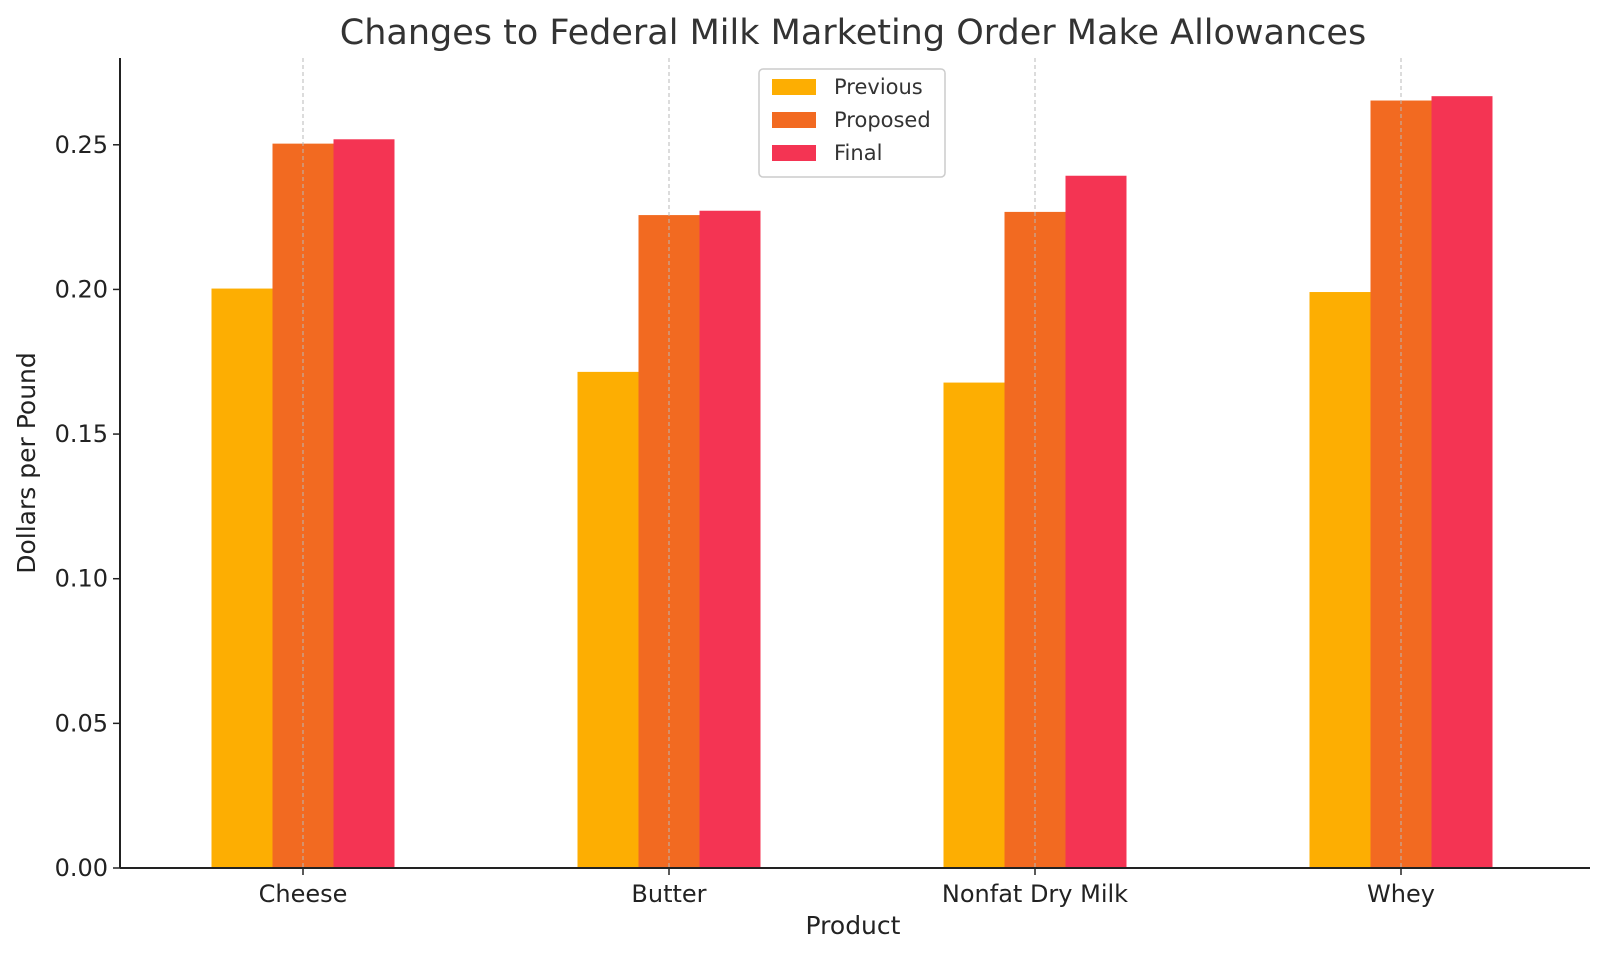 This screenshot has width=1600, height=954. What do you see at coordinates (26, 463) in the screenshot?
I see `y-axis-label: Dollars per Pound` at bounding box center [26, 463].